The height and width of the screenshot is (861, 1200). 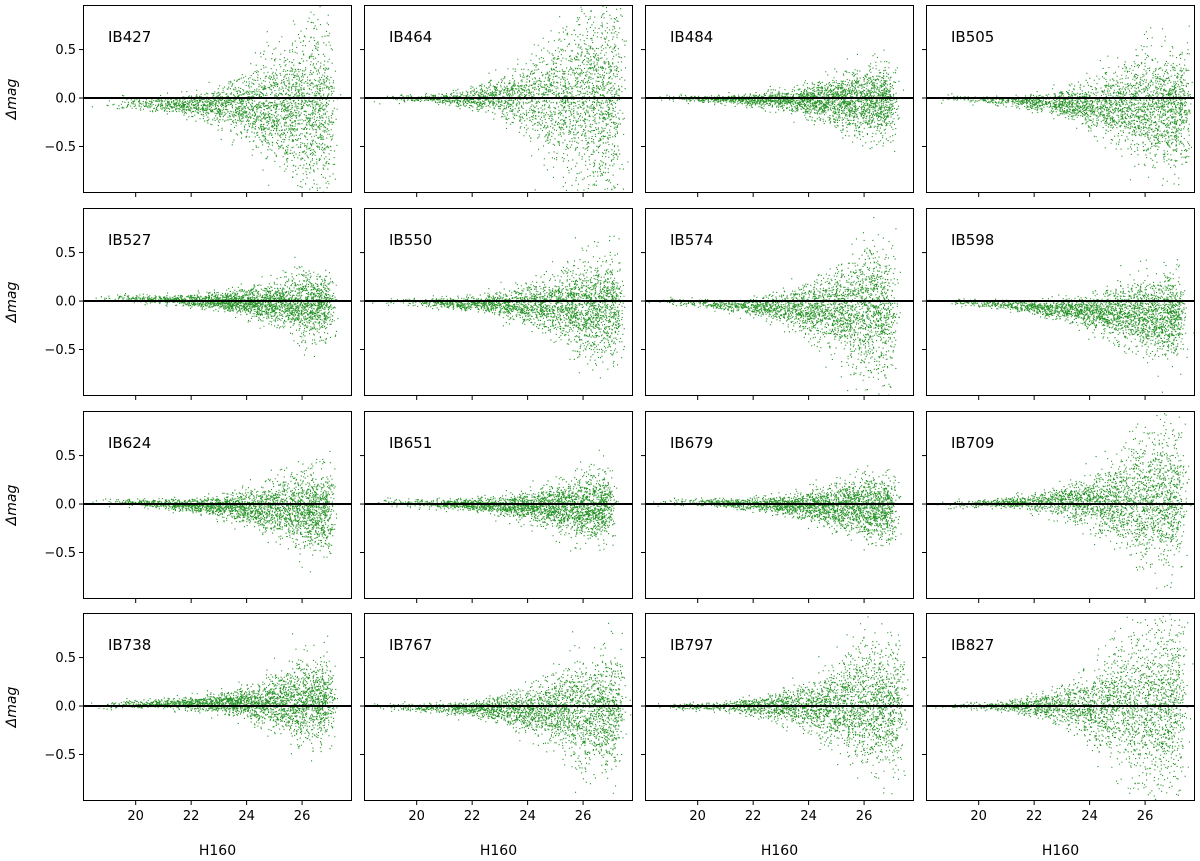 I want to click on panel-IB598: IB598, so click(x=1058, y=304).